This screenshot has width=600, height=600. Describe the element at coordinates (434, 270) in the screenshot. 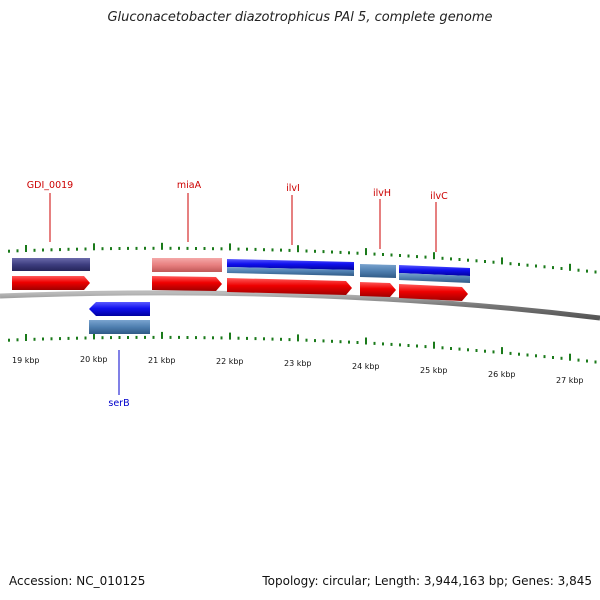

I see `gene-bar-ilvc` at that location.